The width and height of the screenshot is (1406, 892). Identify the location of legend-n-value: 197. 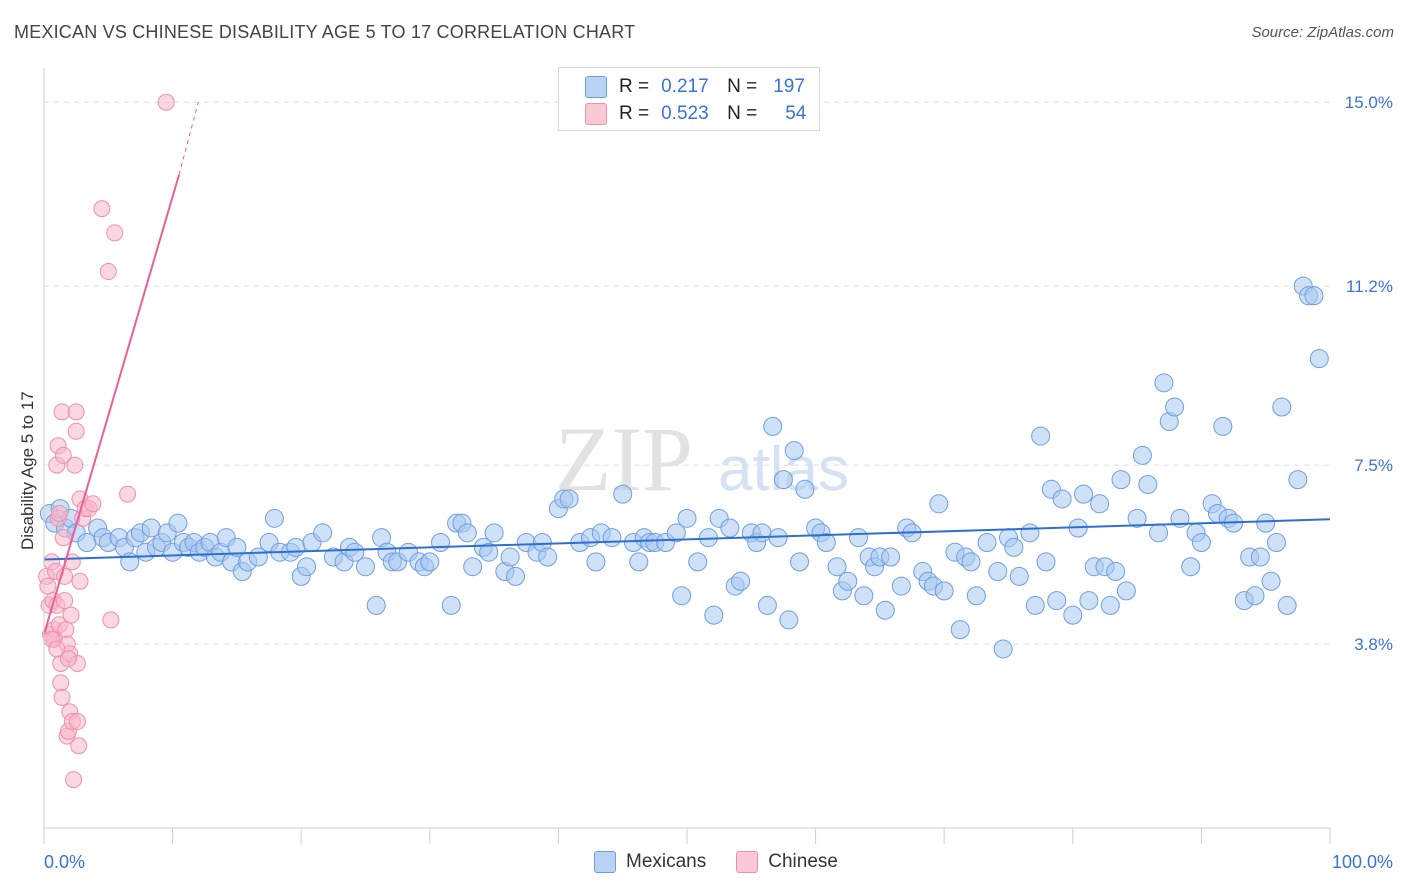
(789, 86).